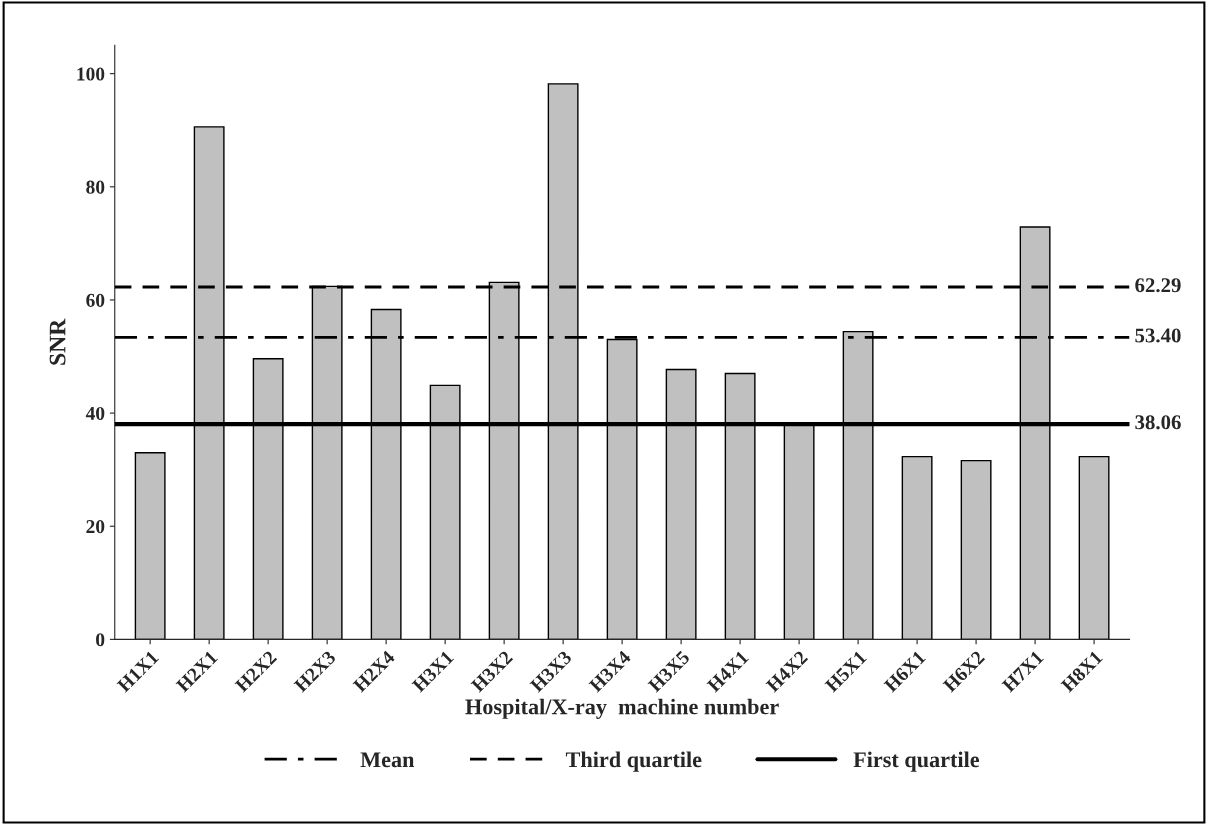 Image resolution: width=1208 pixels, height=825 pixels. What do you see at coordinates (1158, 285) in the screenshot?
I see `text: 62.29` at bounding box center [1158, 285].